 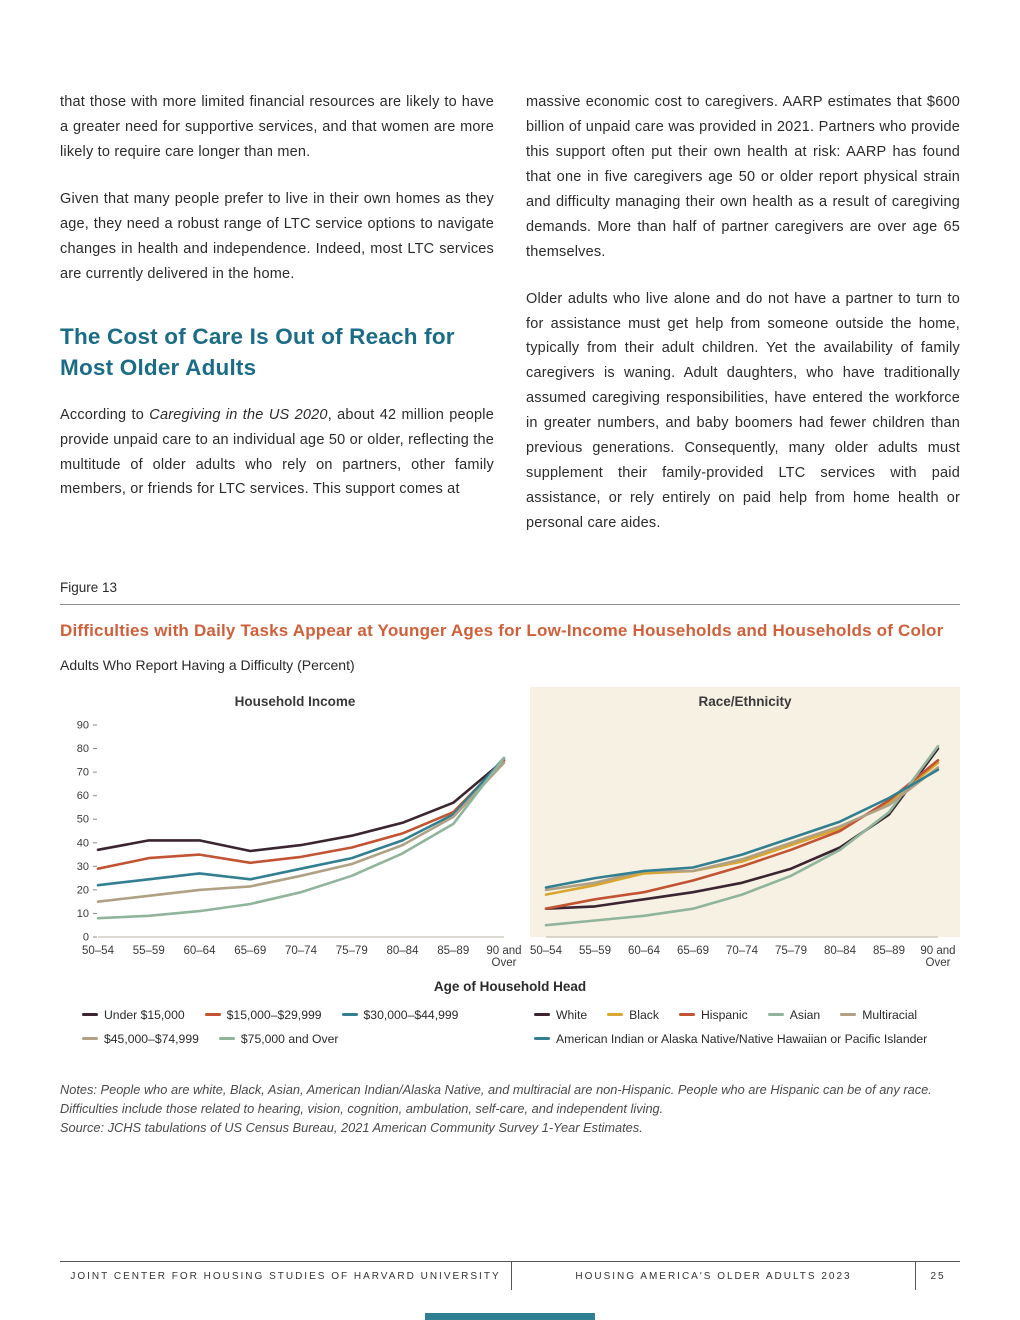 I want to click on y-tick-label: 60, so click(x=83, y=796).